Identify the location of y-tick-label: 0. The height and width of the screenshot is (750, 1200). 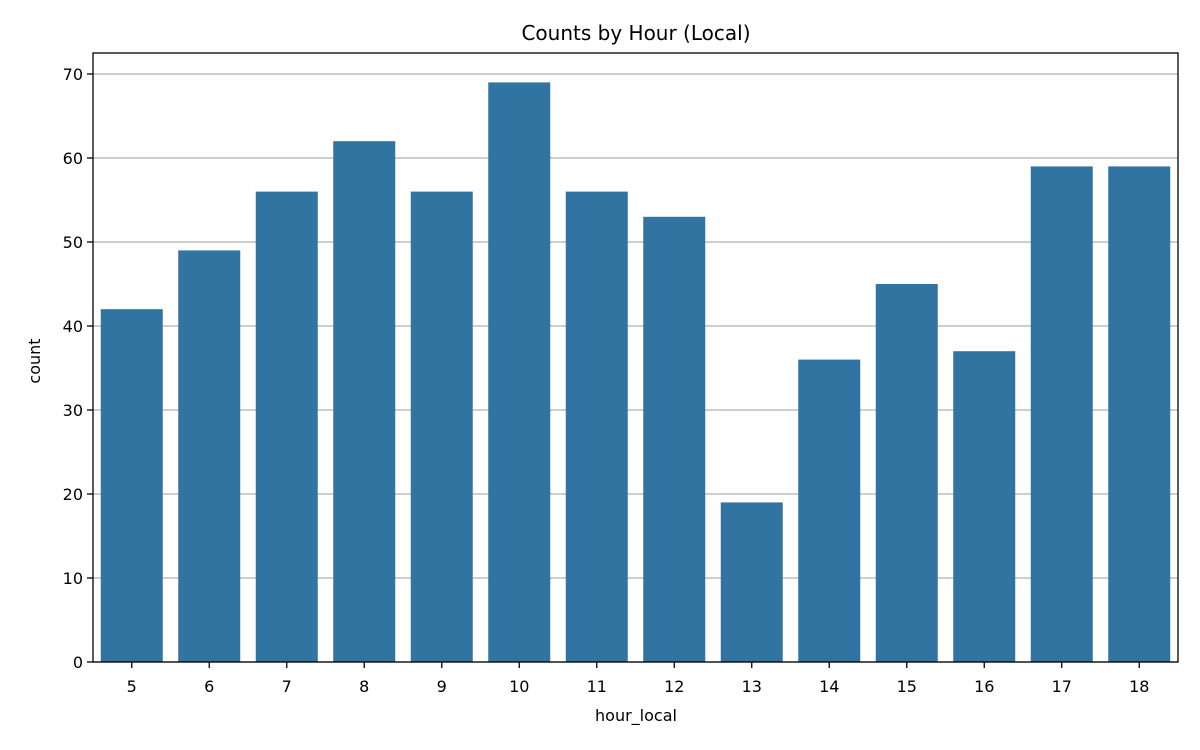
(78, 662).